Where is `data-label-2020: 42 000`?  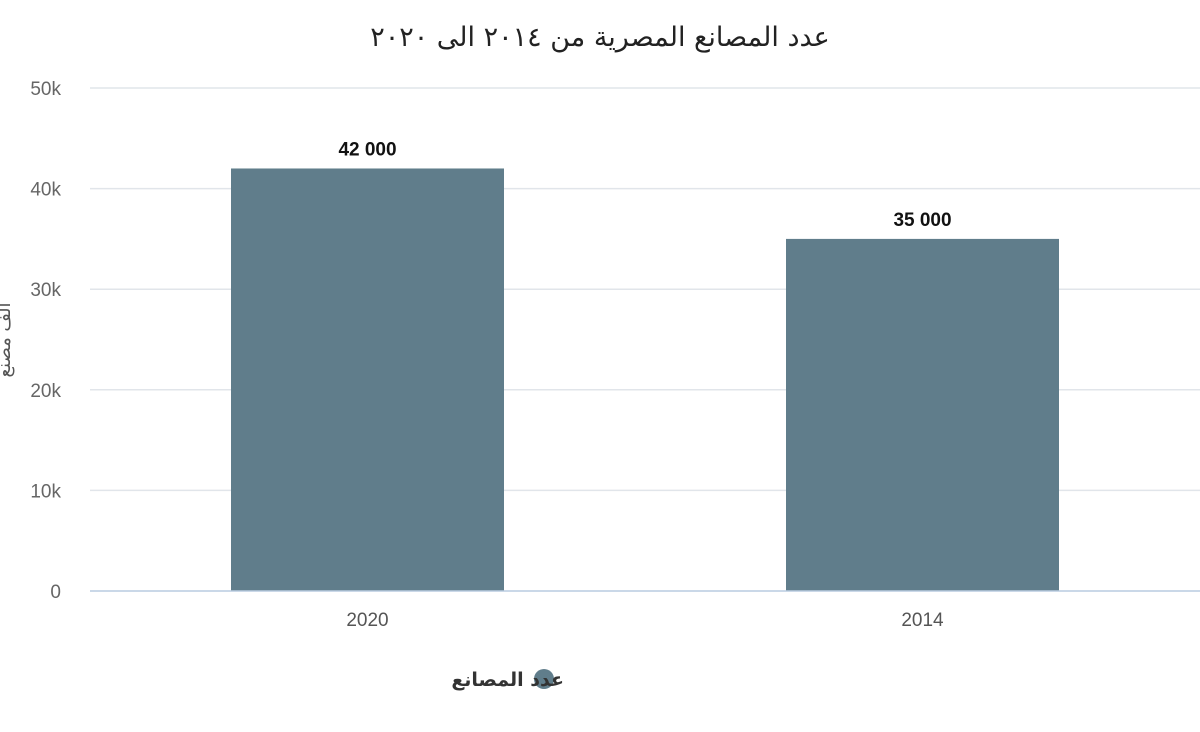
data-label-2020: 42 000 is located at coordinates (367, 149).